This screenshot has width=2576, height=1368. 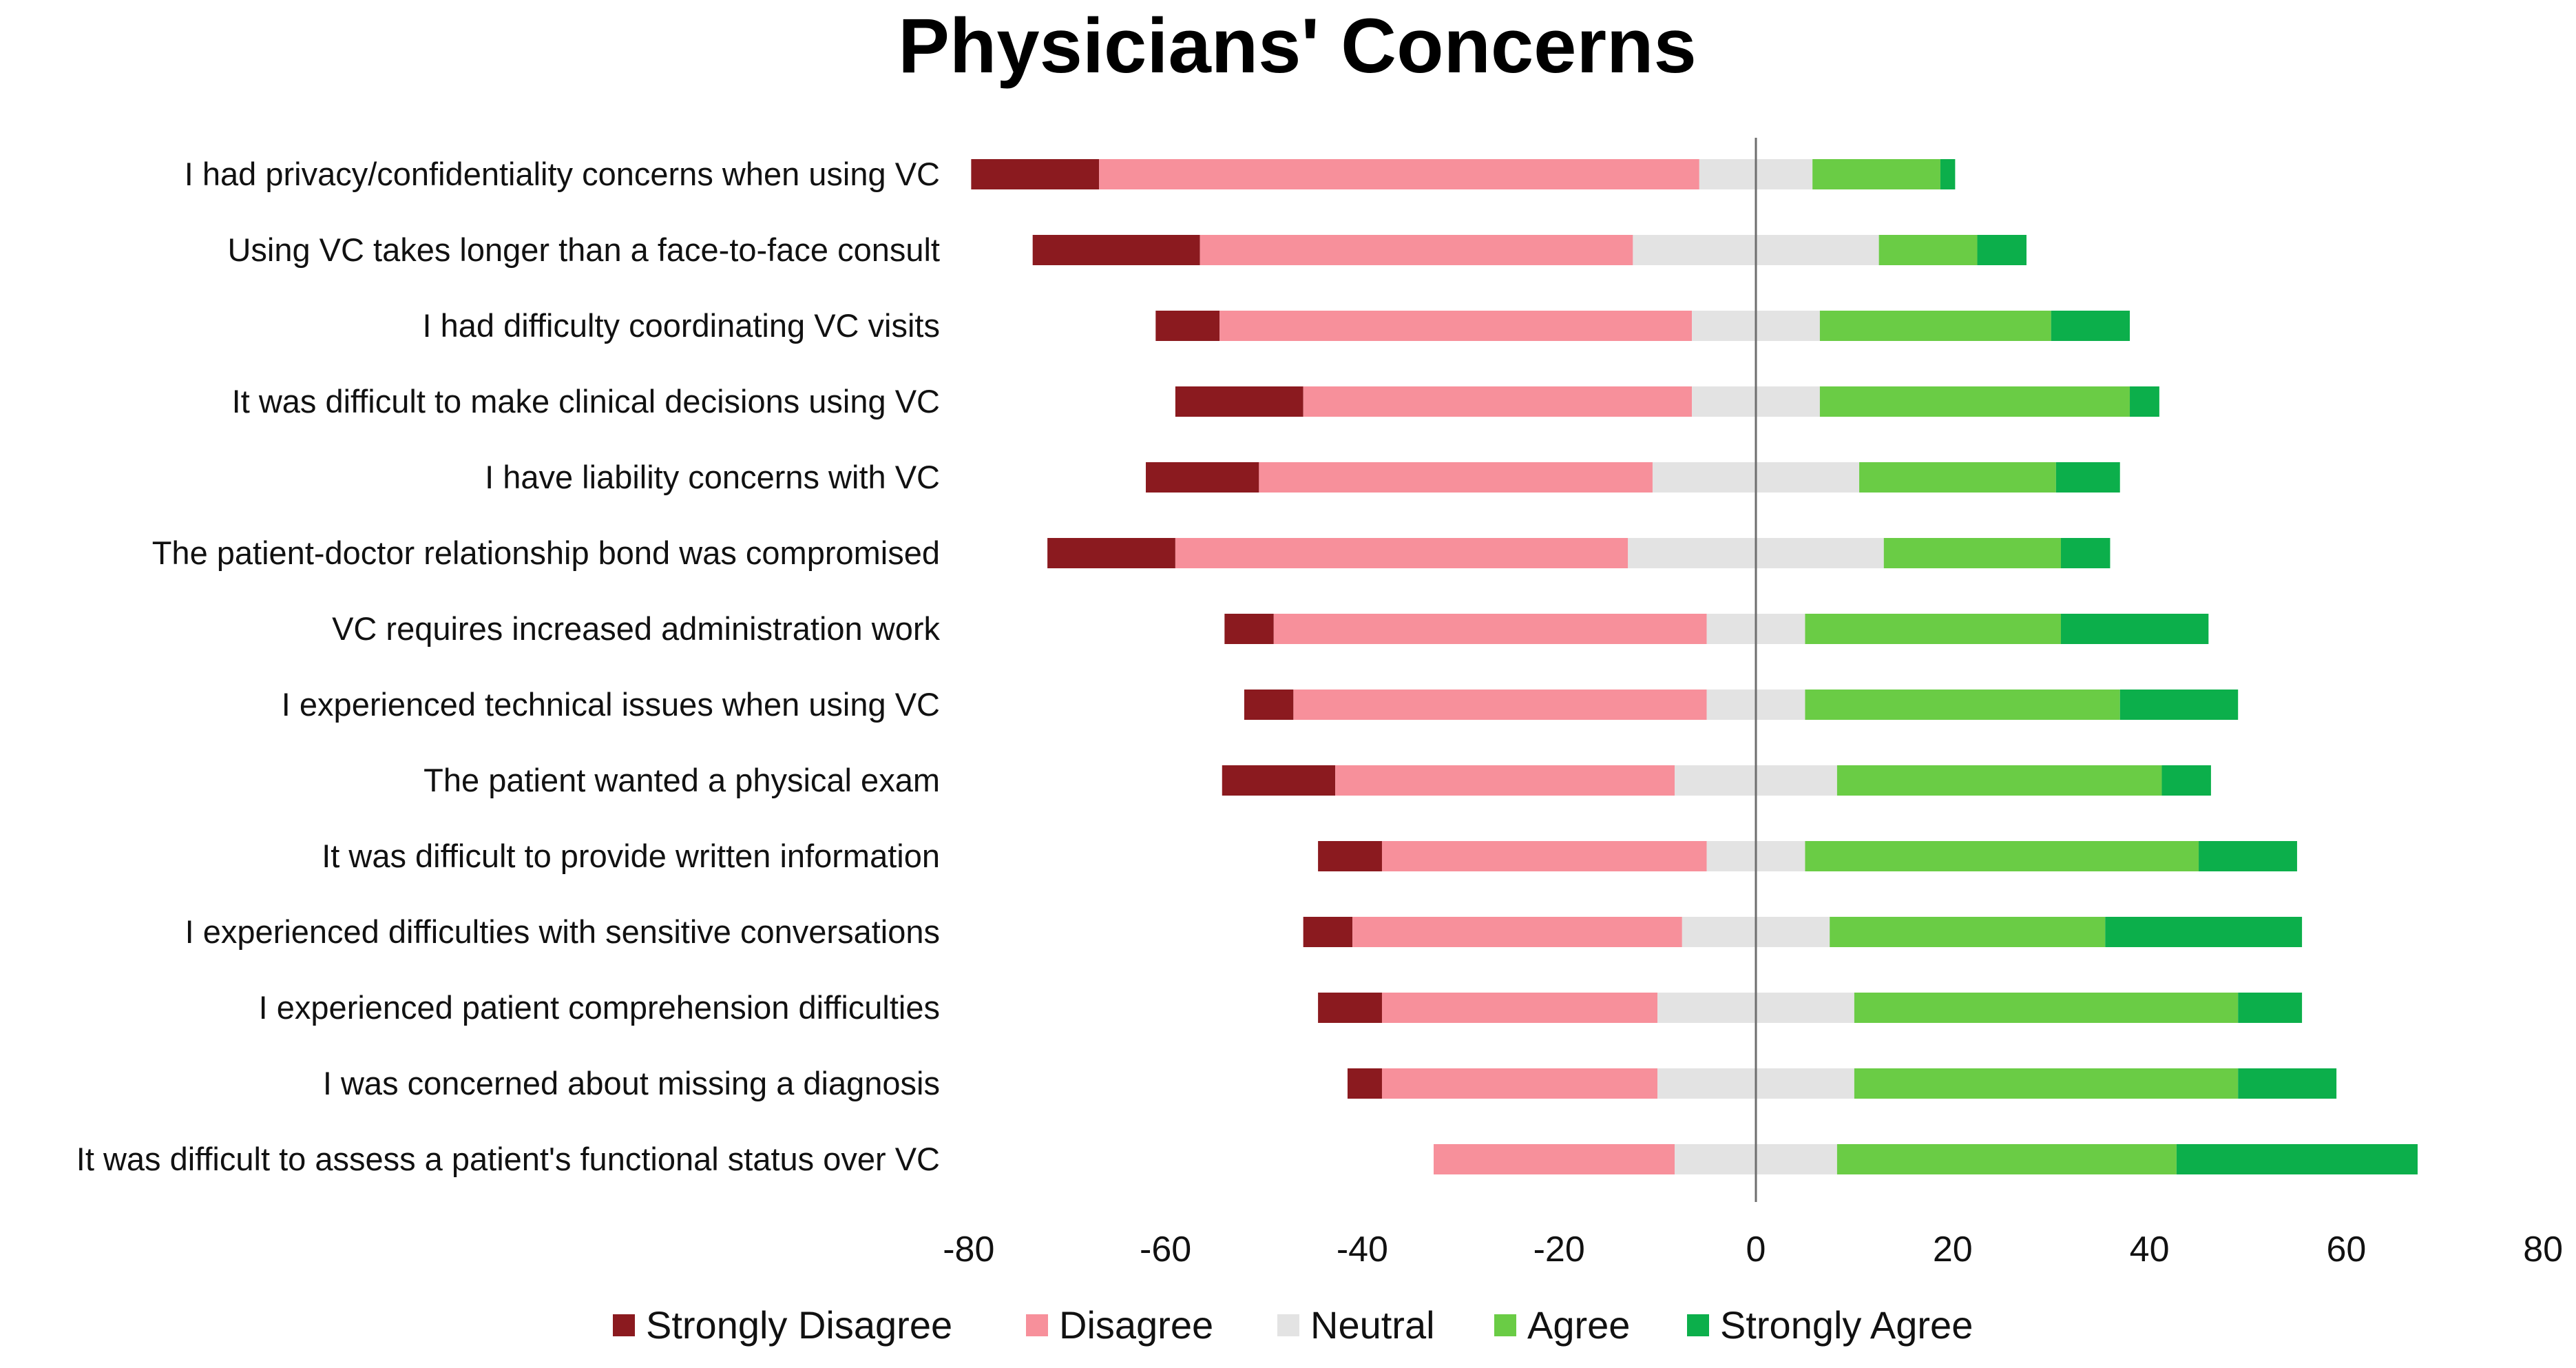 What do you see at coordinates (1165, 1249) in the screenshot?
I see `x-tick-label: -60` at bounding box center [1165, 1249].